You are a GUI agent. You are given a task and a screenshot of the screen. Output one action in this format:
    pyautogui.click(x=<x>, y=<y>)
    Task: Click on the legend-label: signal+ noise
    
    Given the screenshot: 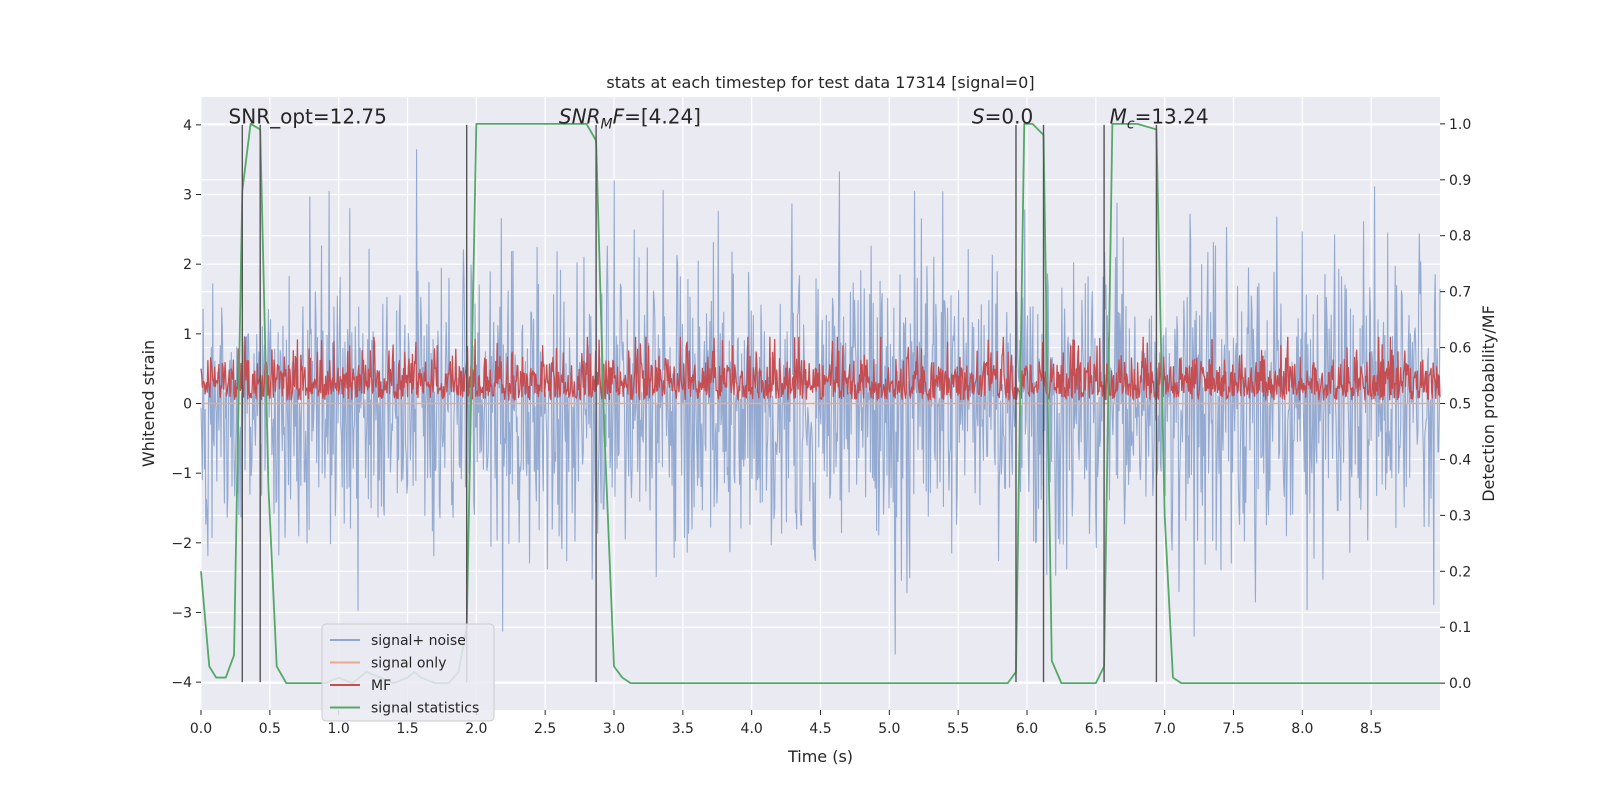 What is the action you would take?
    pyautogui.click(x=418, y=641)
    